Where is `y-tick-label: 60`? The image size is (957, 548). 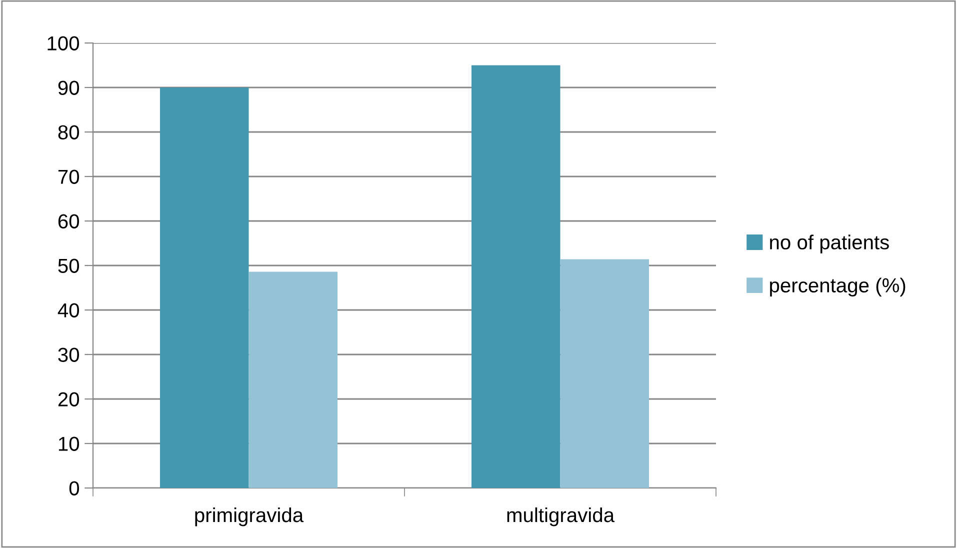
y-tick-label: 60 is located at coordinates (69, 221).